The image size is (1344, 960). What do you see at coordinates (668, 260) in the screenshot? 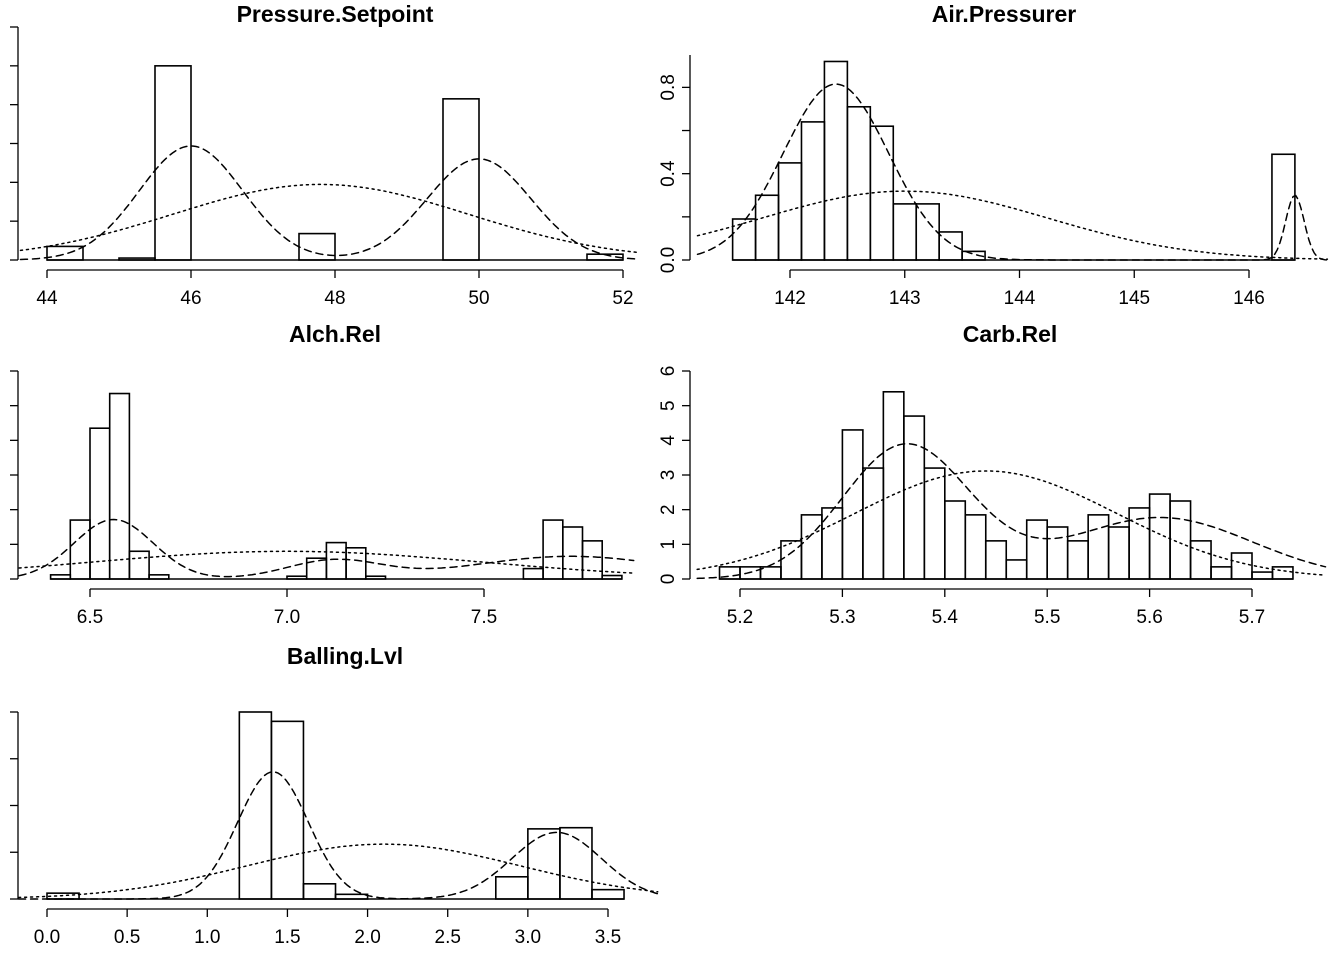
I see `y-tick-label: 0.0` at bounding box center [668, 260].